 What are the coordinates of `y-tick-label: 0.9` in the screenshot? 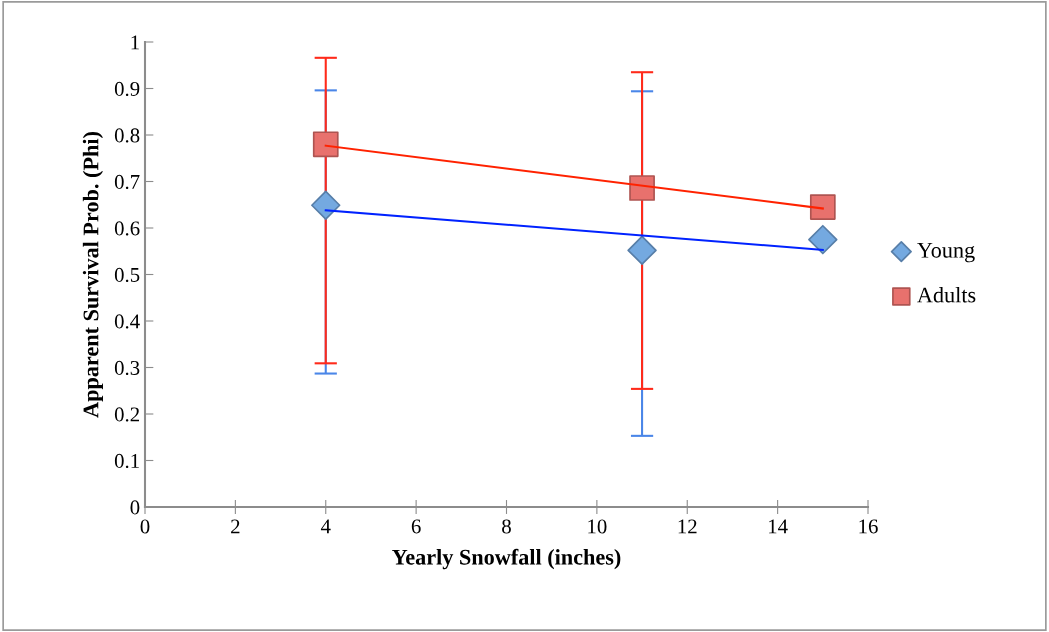 It's located at (127, 89).